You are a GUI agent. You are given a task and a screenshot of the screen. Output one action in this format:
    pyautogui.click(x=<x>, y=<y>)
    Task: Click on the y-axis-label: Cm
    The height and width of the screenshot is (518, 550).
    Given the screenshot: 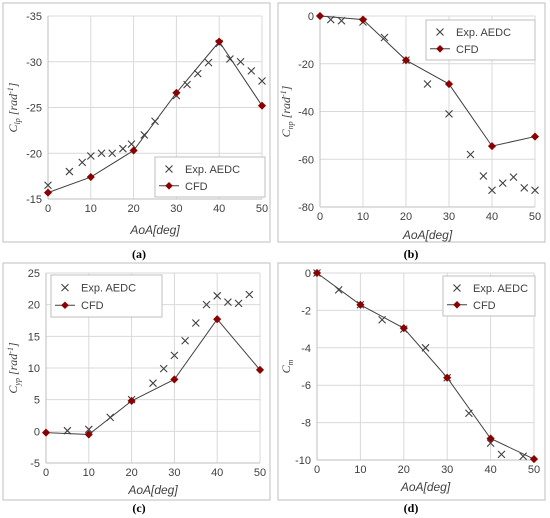 What is the action you would take?
    pyautogui.click(x=287, y=366)
    